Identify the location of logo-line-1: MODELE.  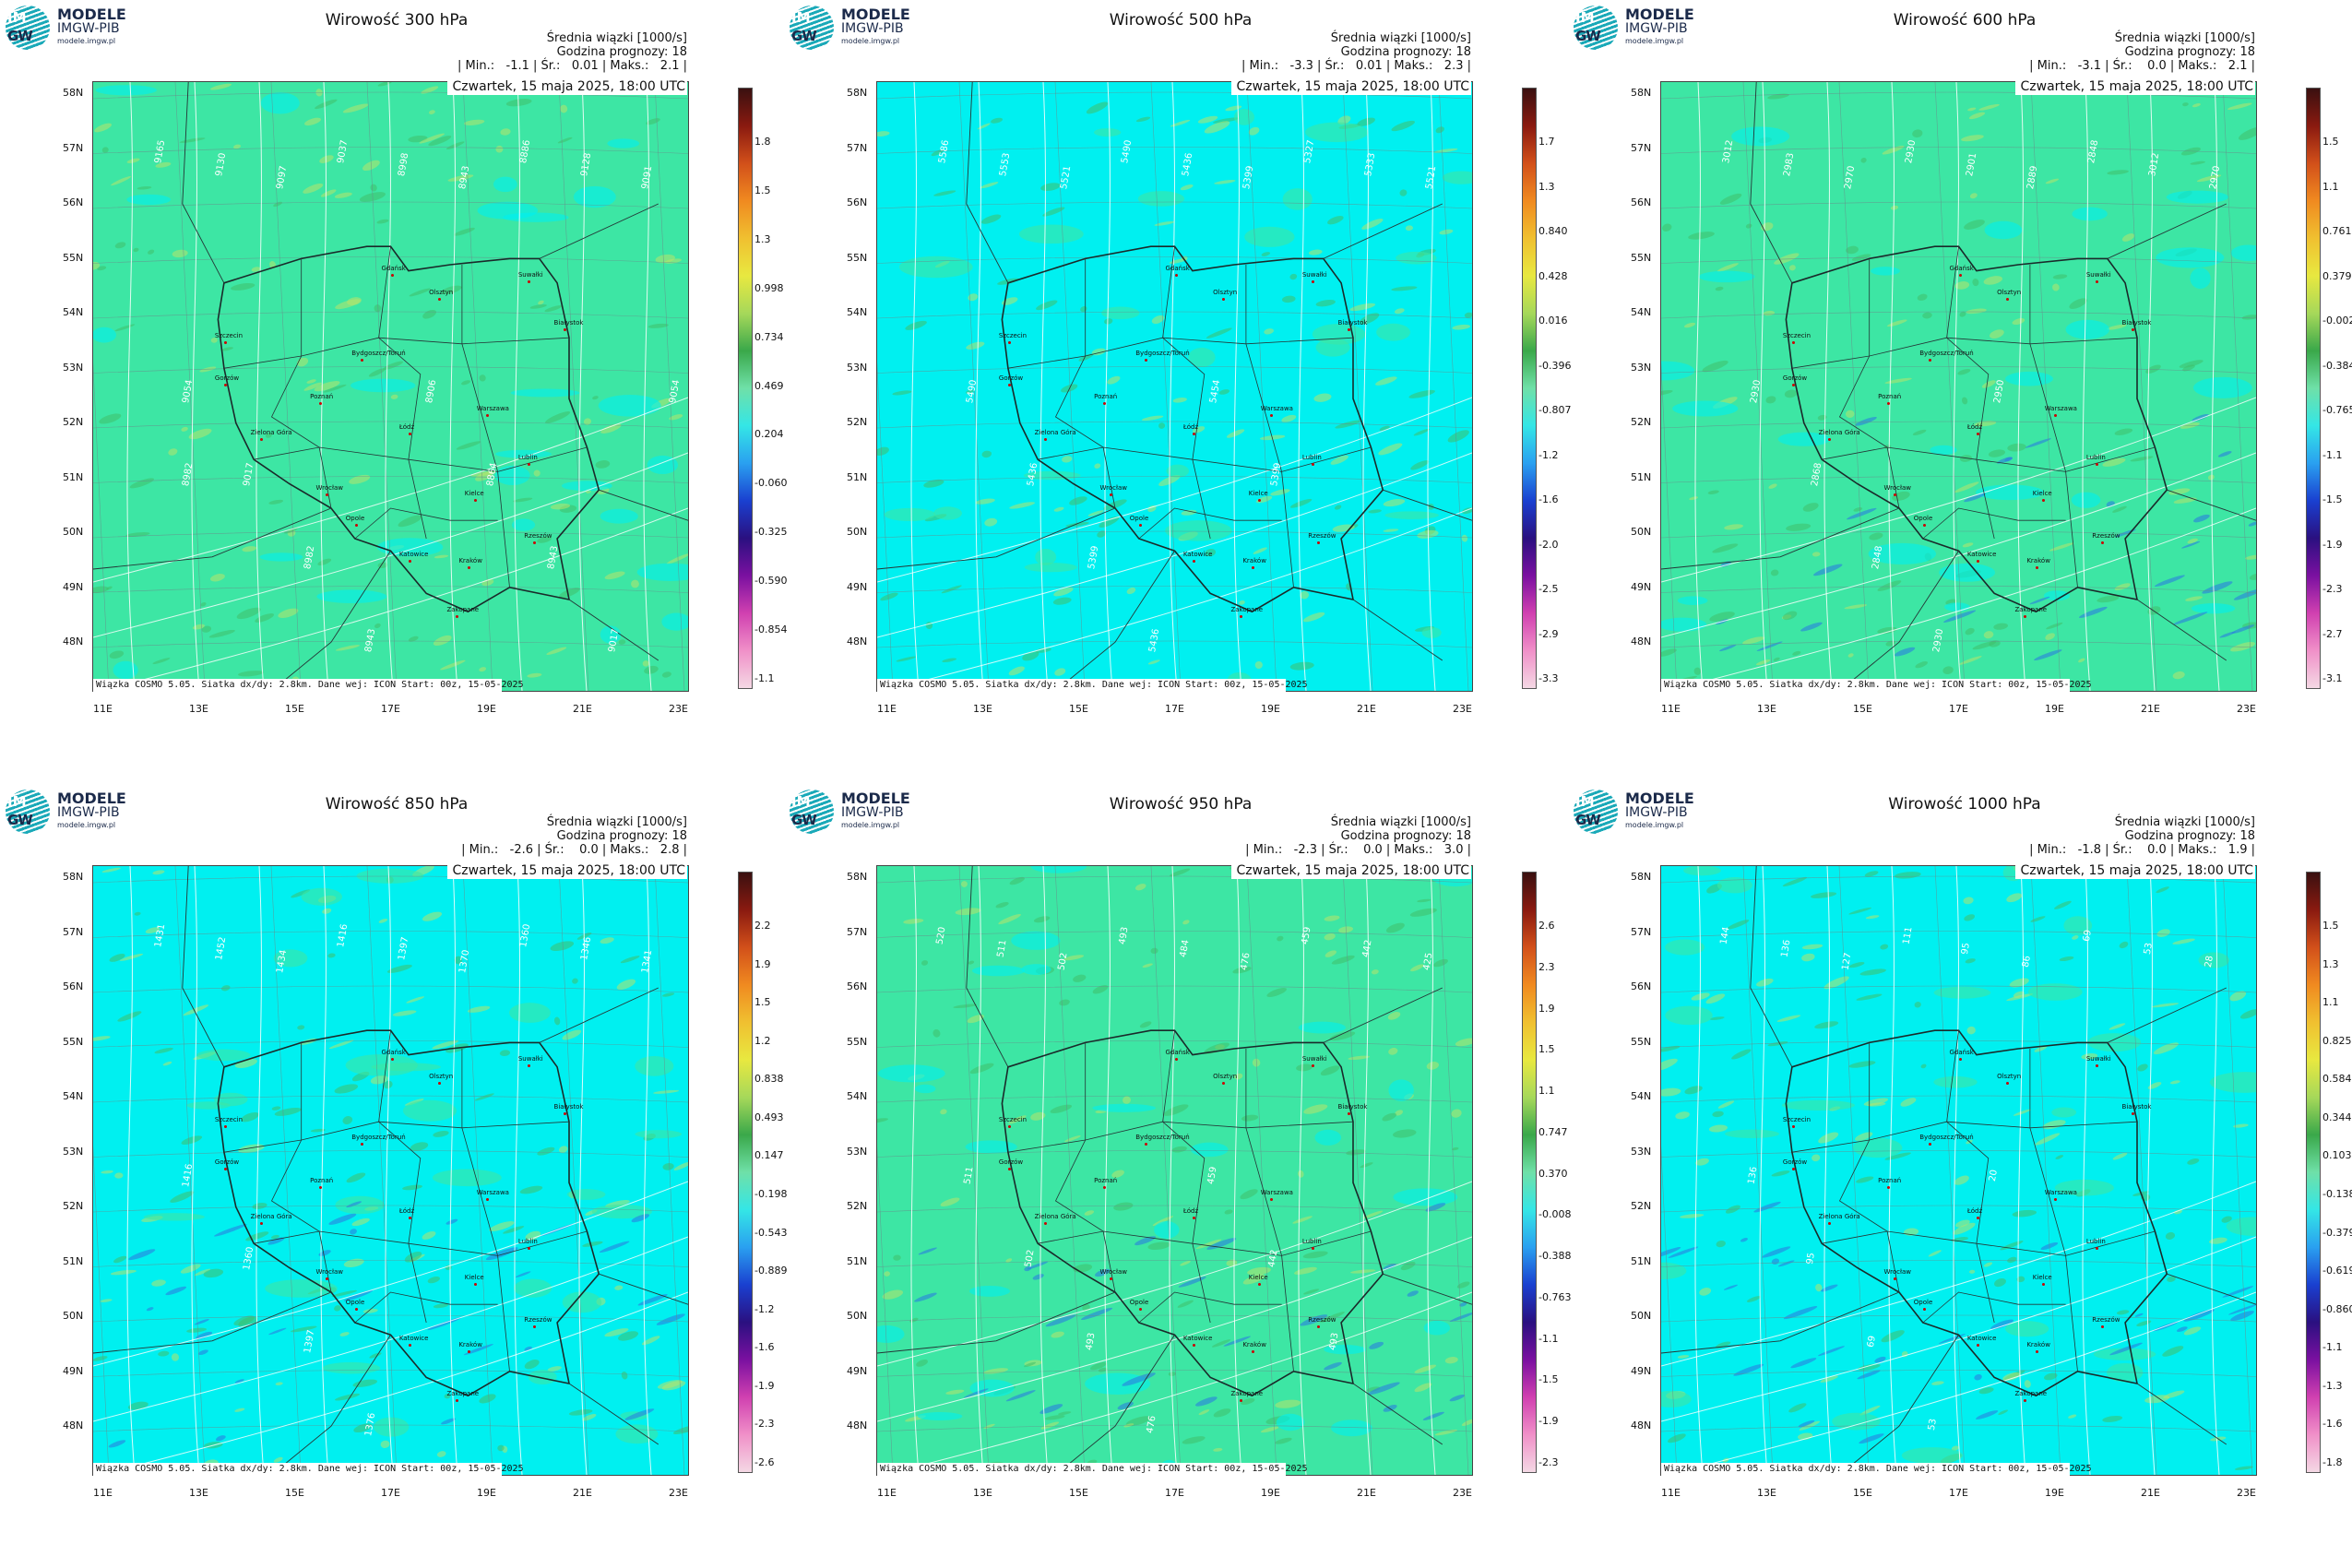
(91, 14).